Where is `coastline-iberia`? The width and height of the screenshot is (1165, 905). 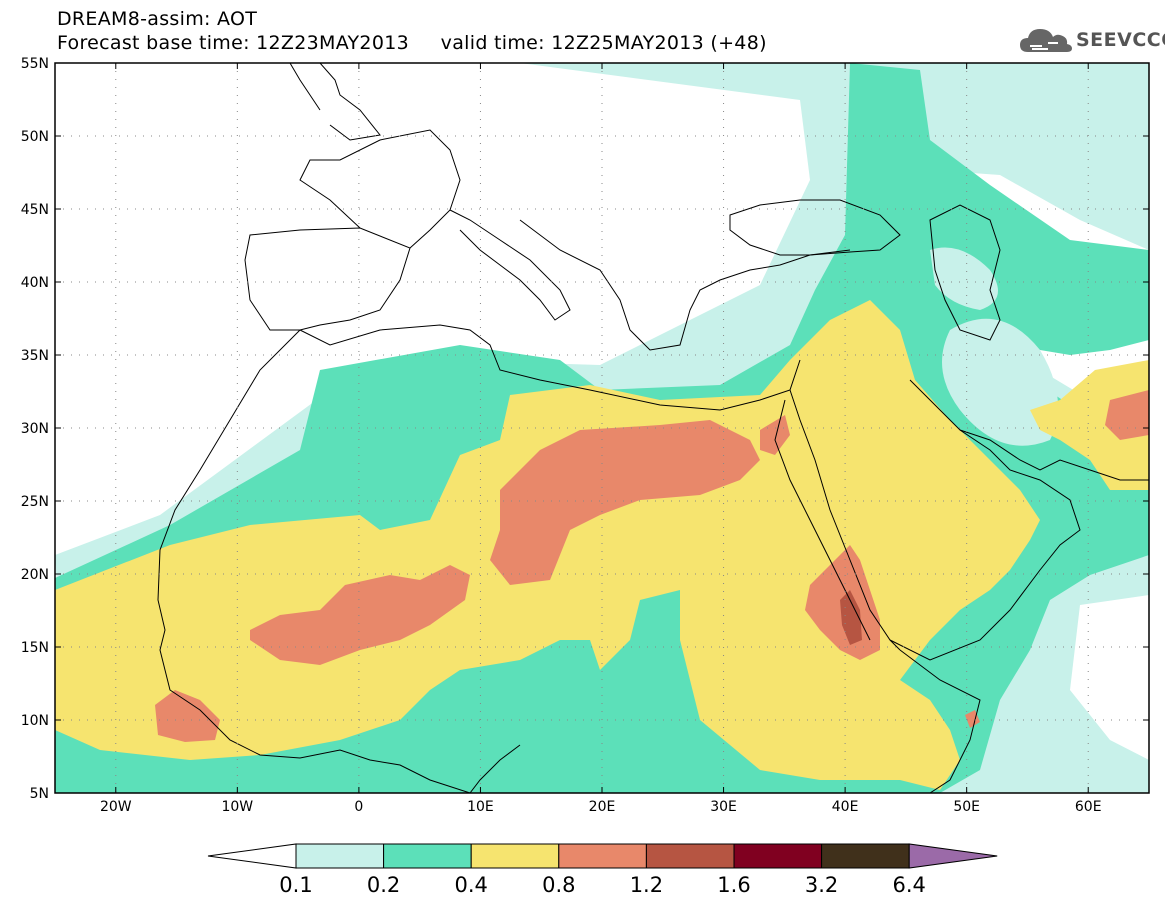 coastline-iberia is located at coordinates (327, 279).